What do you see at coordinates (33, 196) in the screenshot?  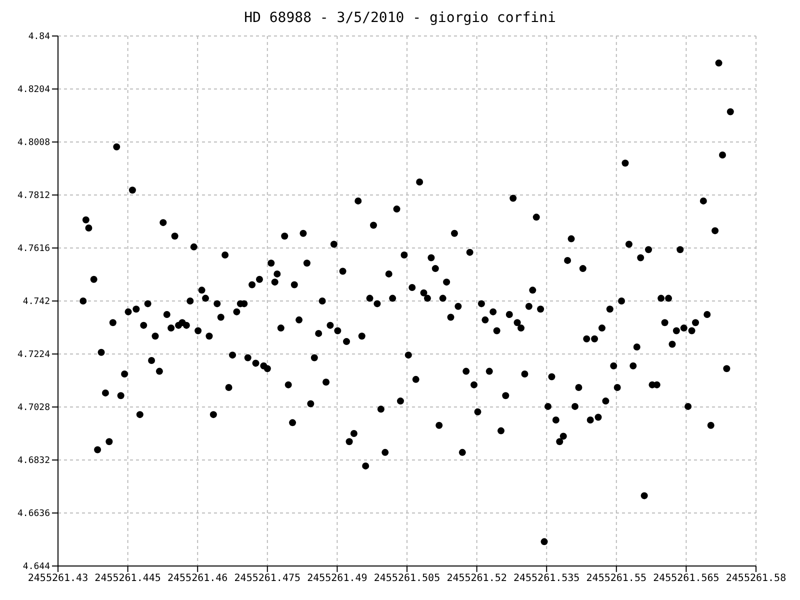 I see `y-tick-label: 4.7812` at bounding box center [33, 196].